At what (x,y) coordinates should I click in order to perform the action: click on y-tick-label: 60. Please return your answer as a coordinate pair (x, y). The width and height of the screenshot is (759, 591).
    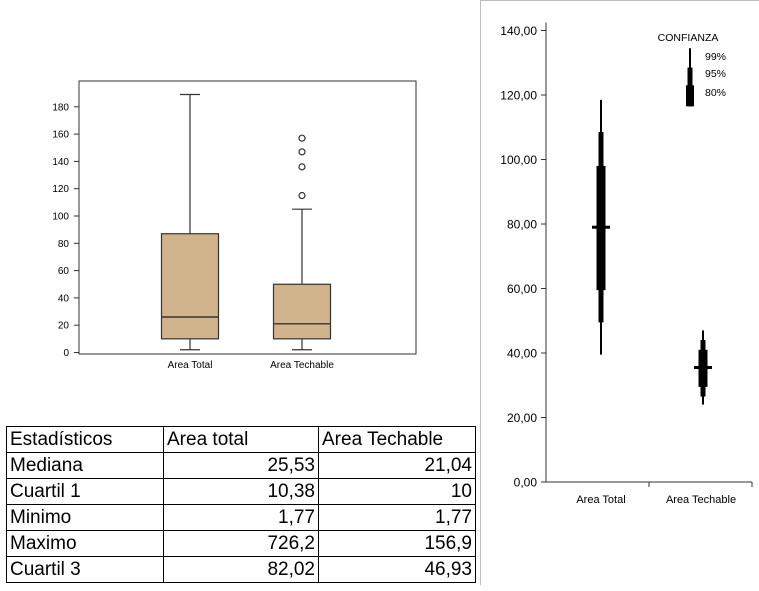
    Looking at the image, I should click on (64, 271).